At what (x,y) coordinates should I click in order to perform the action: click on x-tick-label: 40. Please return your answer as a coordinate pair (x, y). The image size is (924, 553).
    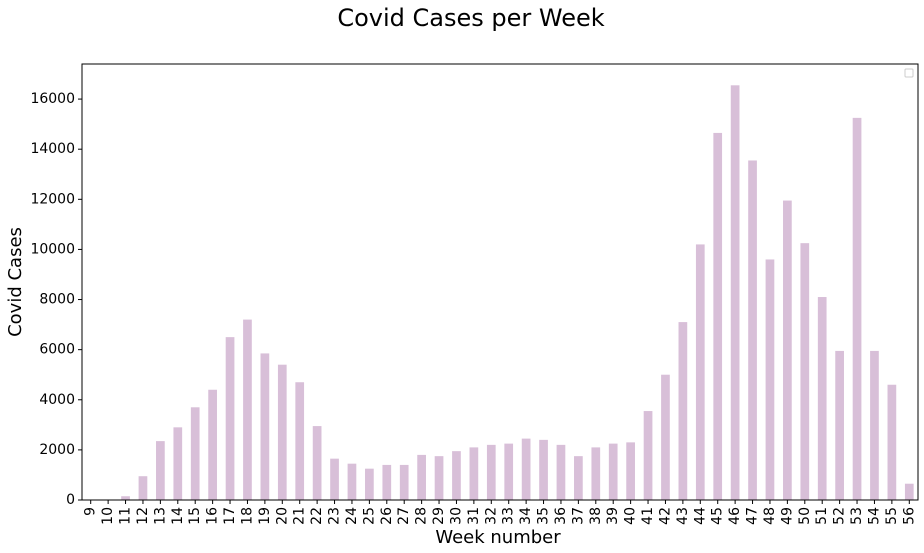
    Looking at the image, I should click on (631, 516).